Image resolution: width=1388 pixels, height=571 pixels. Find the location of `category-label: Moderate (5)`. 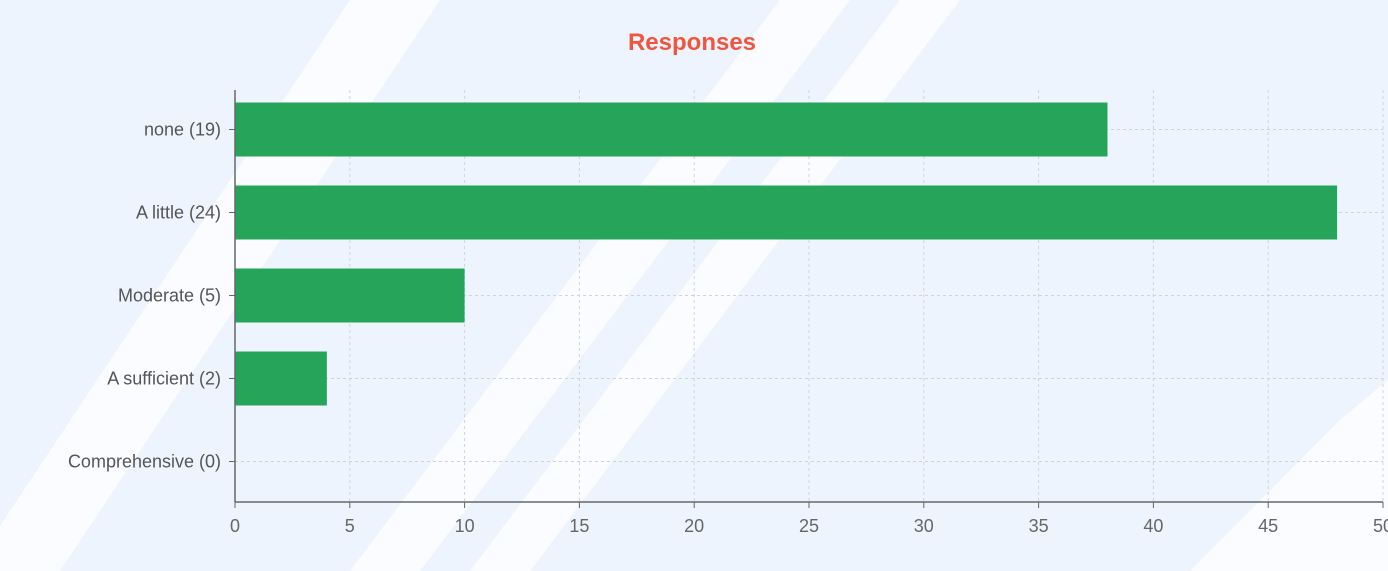

category-label: Moderate (5) is located at coordinates (169, 296).